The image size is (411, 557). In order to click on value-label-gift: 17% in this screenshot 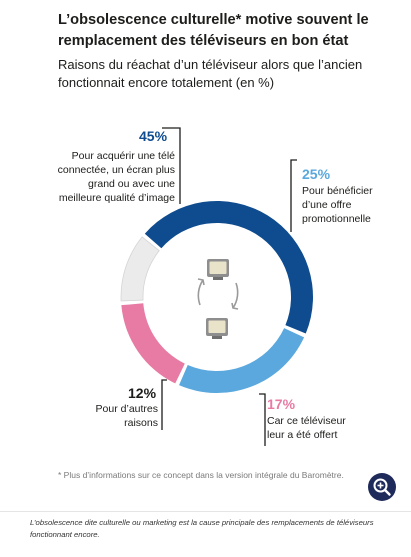, I will do `click(281, 404)`.